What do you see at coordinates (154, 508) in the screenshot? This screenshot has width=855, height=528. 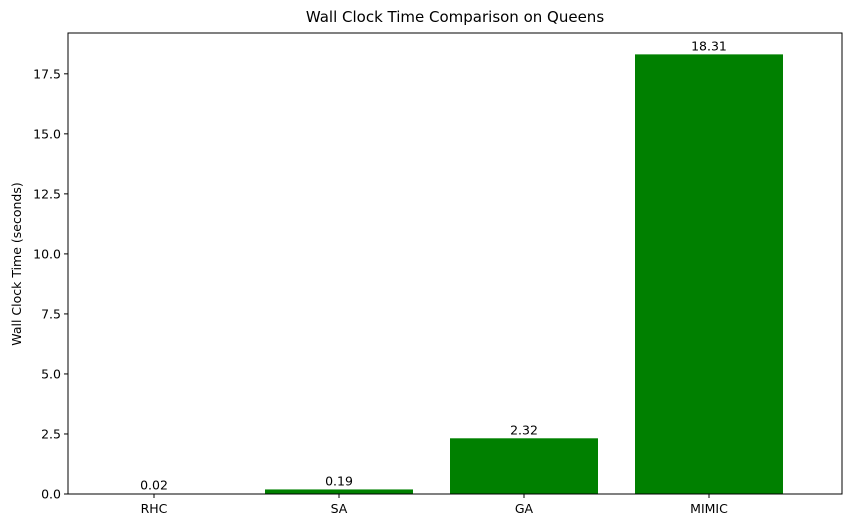 I see `x-tick-label-rhc: RHC` at bounding box center [154, 508].